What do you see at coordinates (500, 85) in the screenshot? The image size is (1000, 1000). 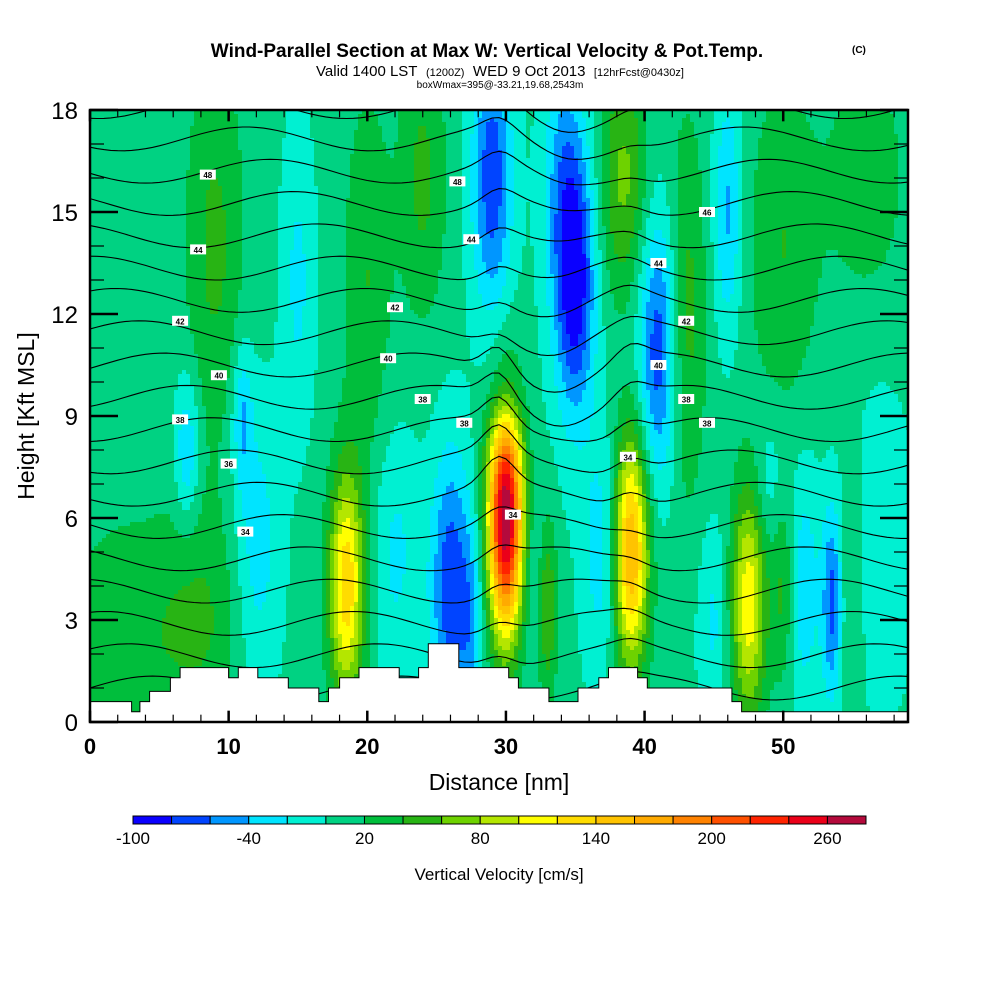 I see `chart-subtitle-2: boxWmax=395@-33.21,19.68,2543m` at bounding box center [500, 85].